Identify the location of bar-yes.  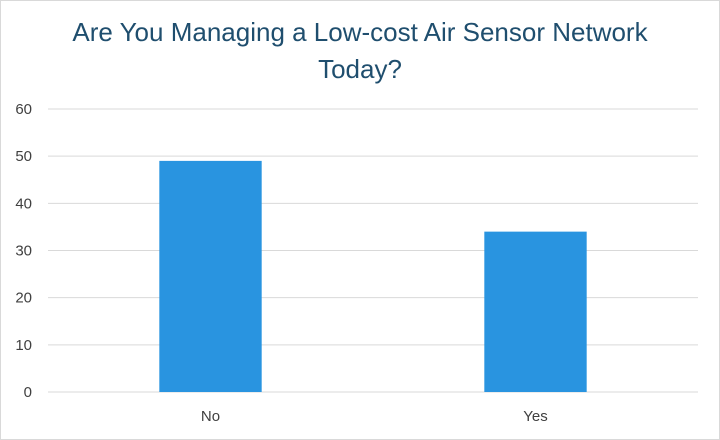
(535, 311).